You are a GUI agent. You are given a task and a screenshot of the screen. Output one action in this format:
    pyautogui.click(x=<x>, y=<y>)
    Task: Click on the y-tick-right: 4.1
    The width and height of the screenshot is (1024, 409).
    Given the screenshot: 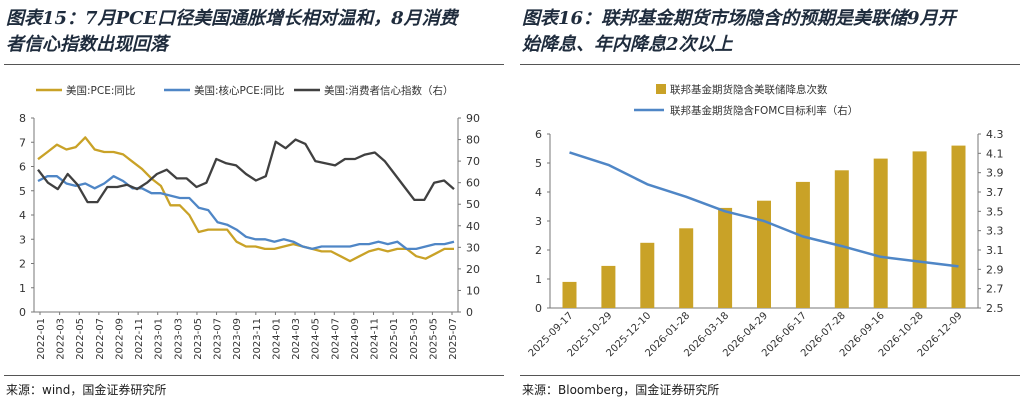 What is the action you would take?
    pyautogui.click(x=995, y=153)
    